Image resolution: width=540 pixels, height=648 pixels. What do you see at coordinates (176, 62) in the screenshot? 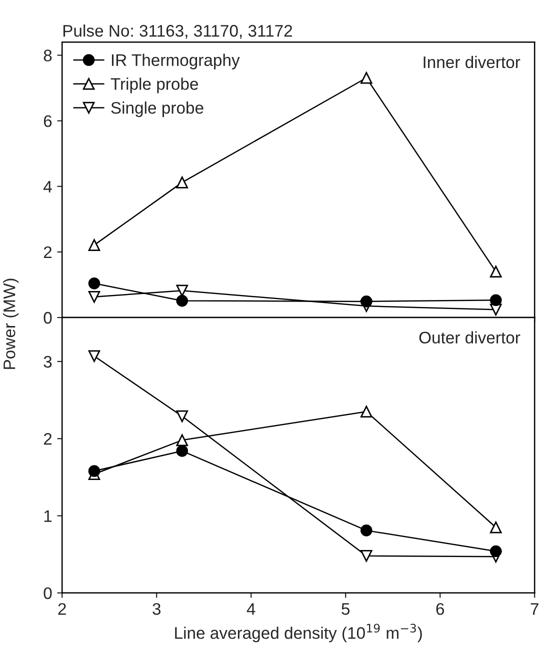
I see `legend-label: IR Thermography` at bounding box center [176, 62].